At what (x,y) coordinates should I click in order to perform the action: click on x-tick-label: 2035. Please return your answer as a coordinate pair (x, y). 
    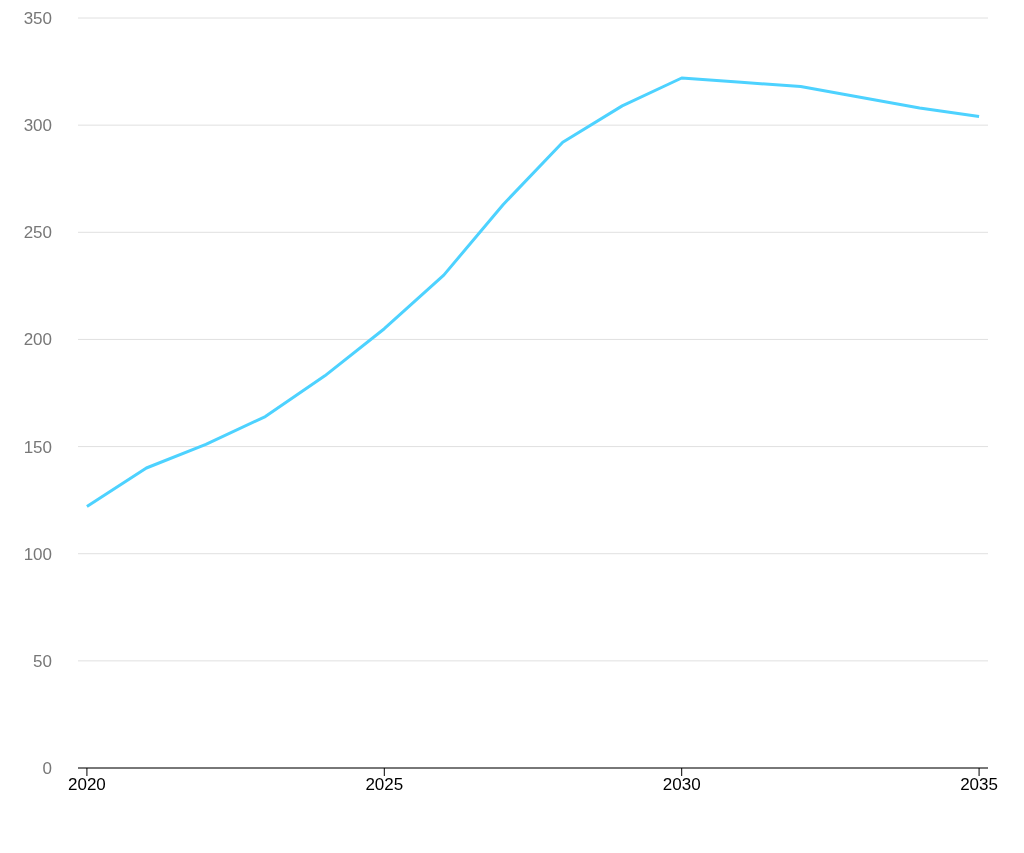
    Looking at the image, I should click on (979, 785).